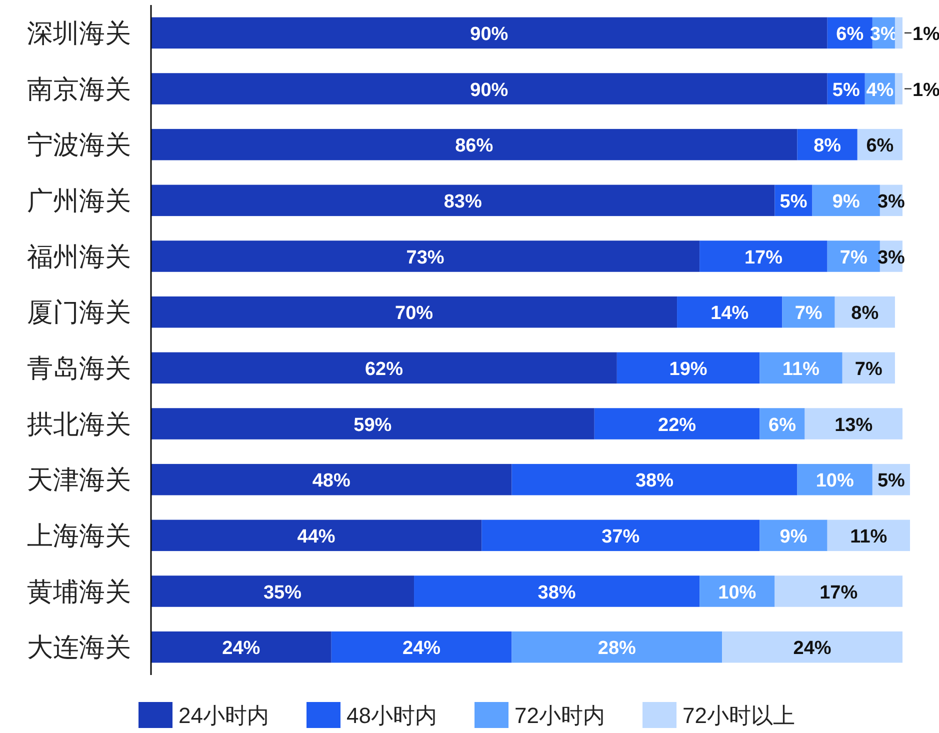  Describe the element at coordinates (79, 591) in the screenshot. I see `y-tick-label: 黄埔海关` at that location.